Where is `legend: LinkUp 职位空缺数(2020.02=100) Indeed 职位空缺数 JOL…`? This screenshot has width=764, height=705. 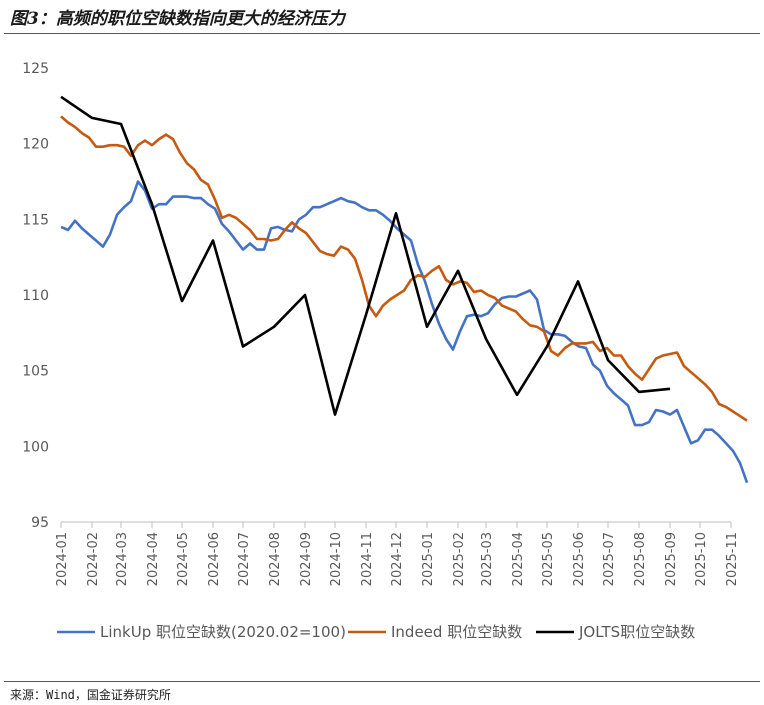 legend: LinkUp 职位空缺数(2020.02=100) Indeed 职位空缺数 JOL… is located at coordinates (376, 632).